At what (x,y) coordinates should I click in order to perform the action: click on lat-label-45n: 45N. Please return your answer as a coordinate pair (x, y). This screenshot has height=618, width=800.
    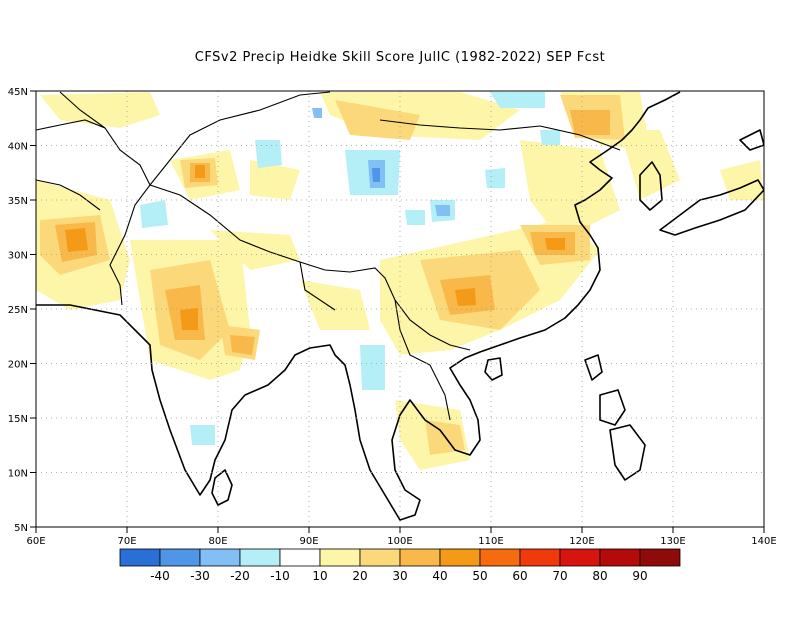
    Looking at the image, I should click on (18, 92).